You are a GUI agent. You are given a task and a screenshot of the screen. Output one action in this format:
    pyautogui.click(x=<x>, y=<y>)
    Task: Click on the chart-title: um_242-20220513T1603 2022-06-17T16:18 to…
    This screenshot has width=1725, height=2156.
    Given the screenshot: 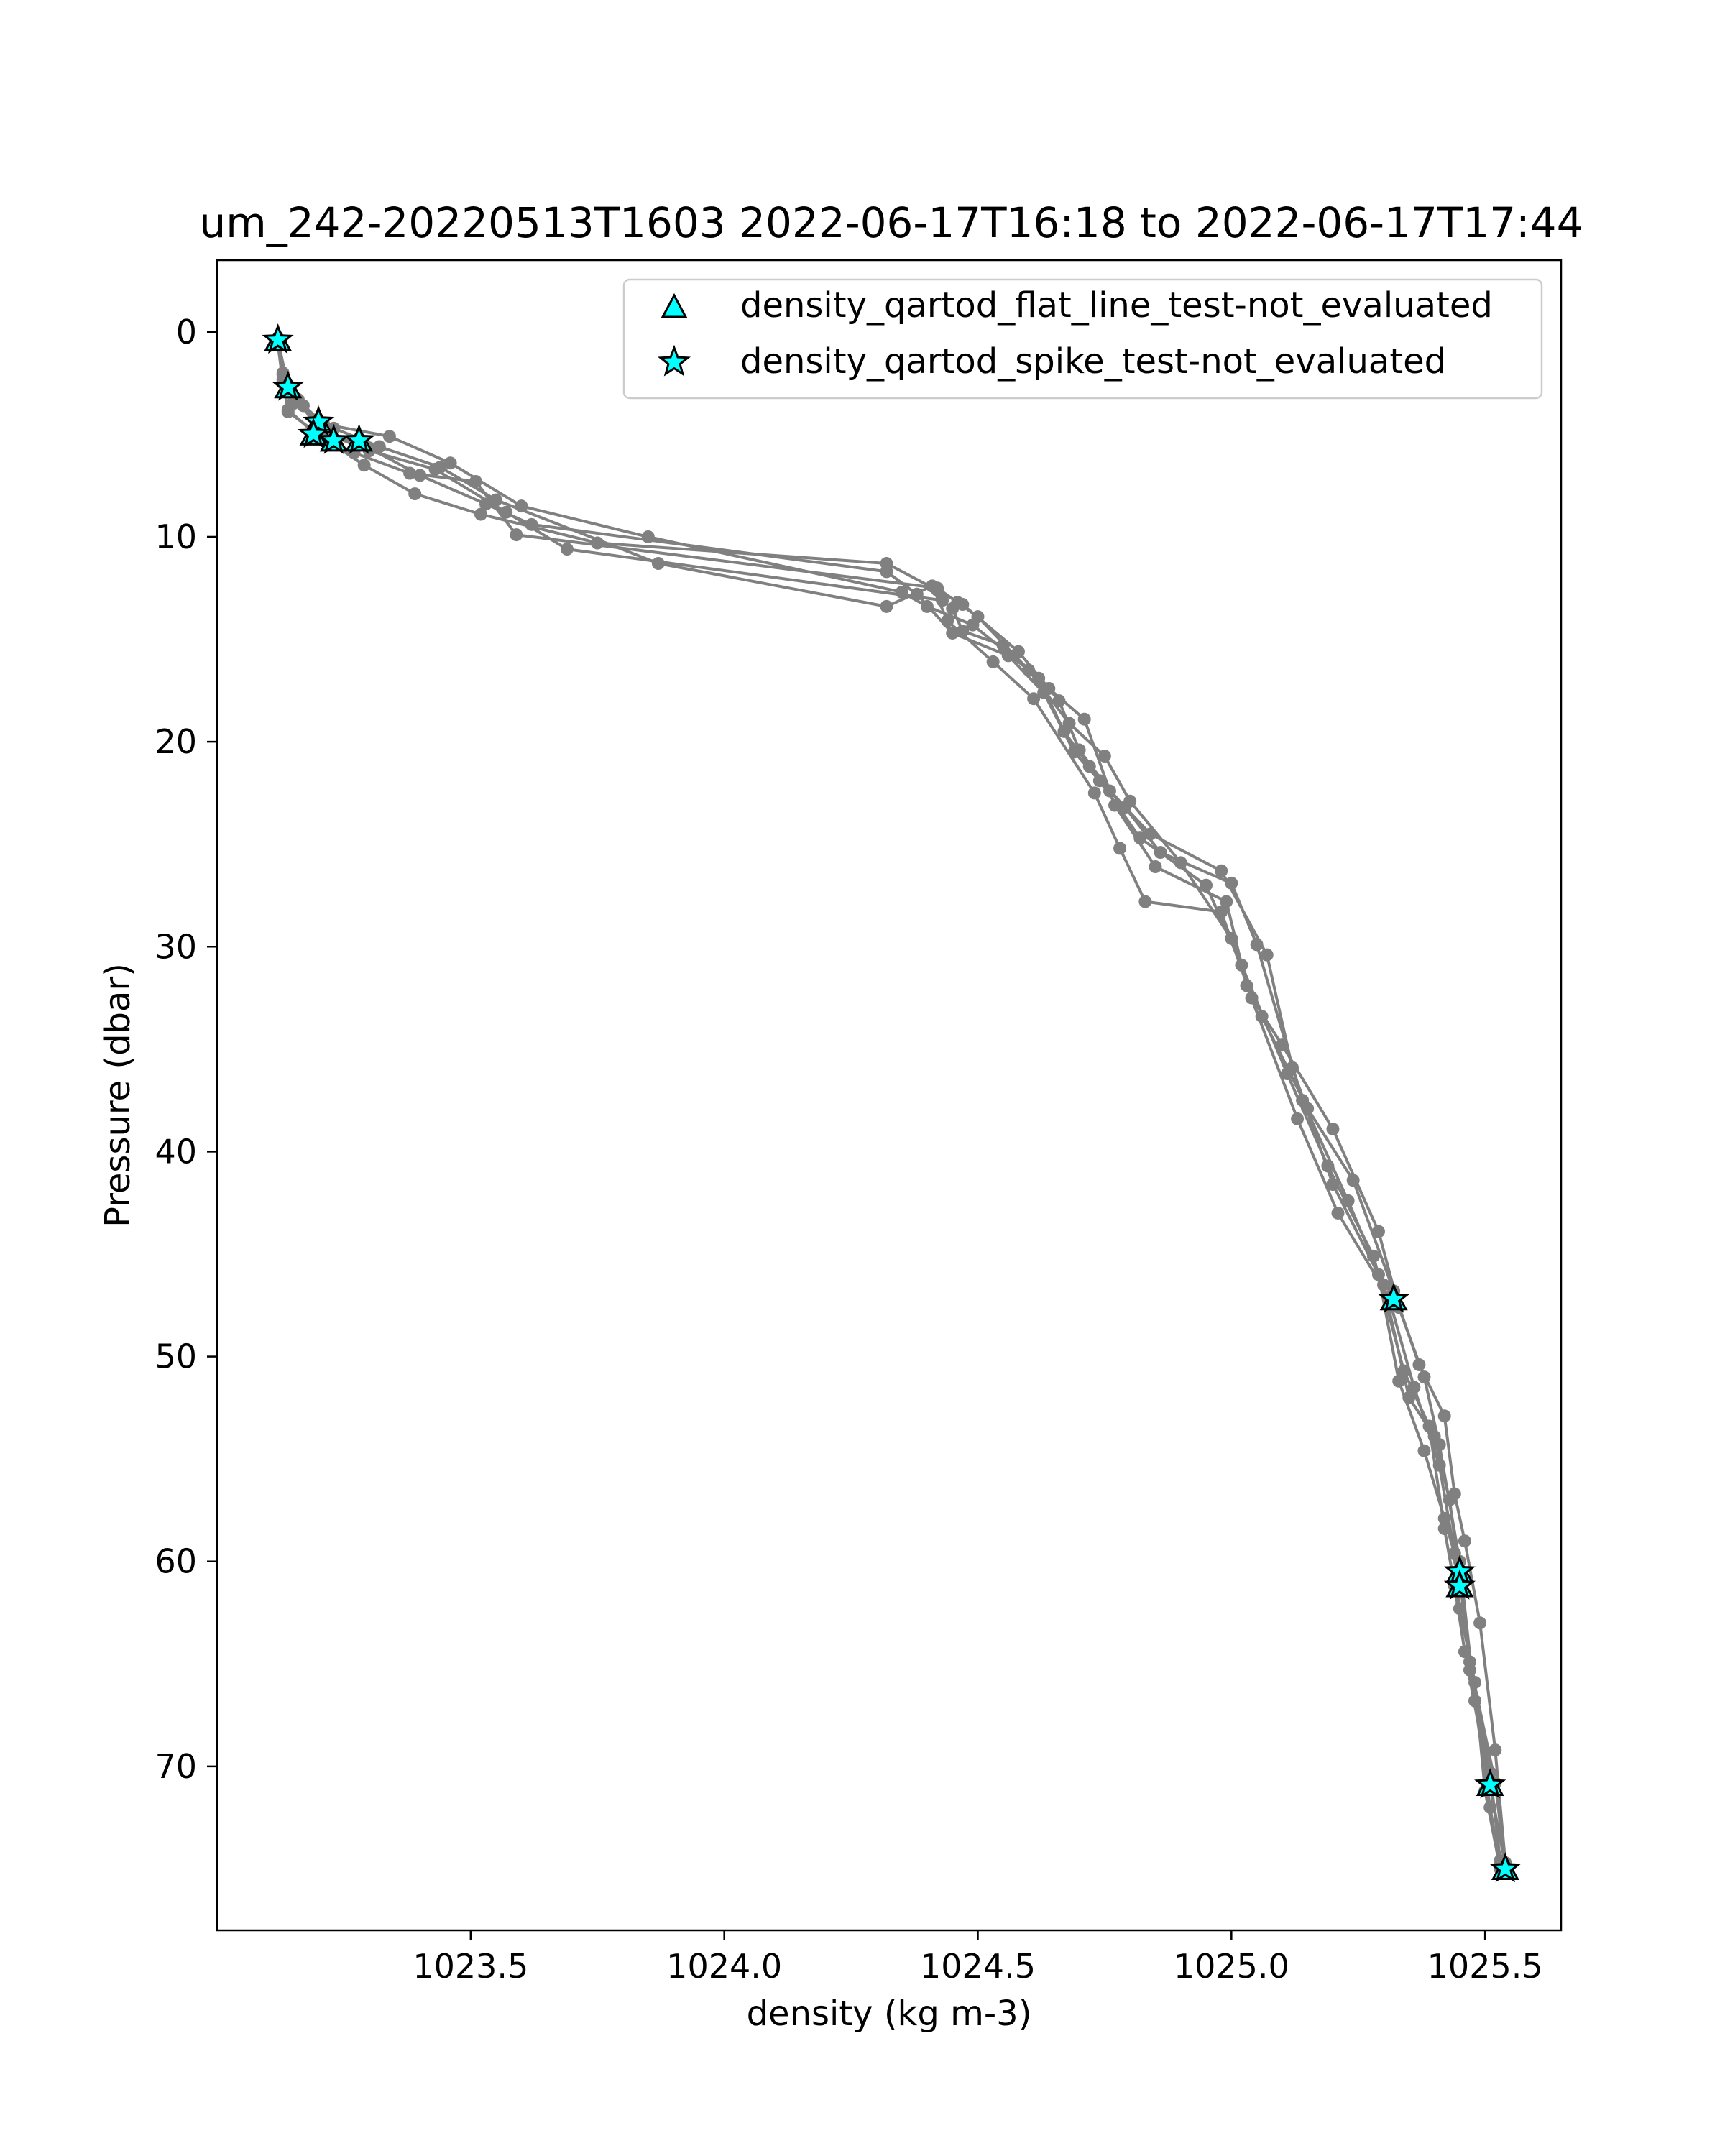 What is the action you would take?
    pyautogui.click(x=891, y=223)
    